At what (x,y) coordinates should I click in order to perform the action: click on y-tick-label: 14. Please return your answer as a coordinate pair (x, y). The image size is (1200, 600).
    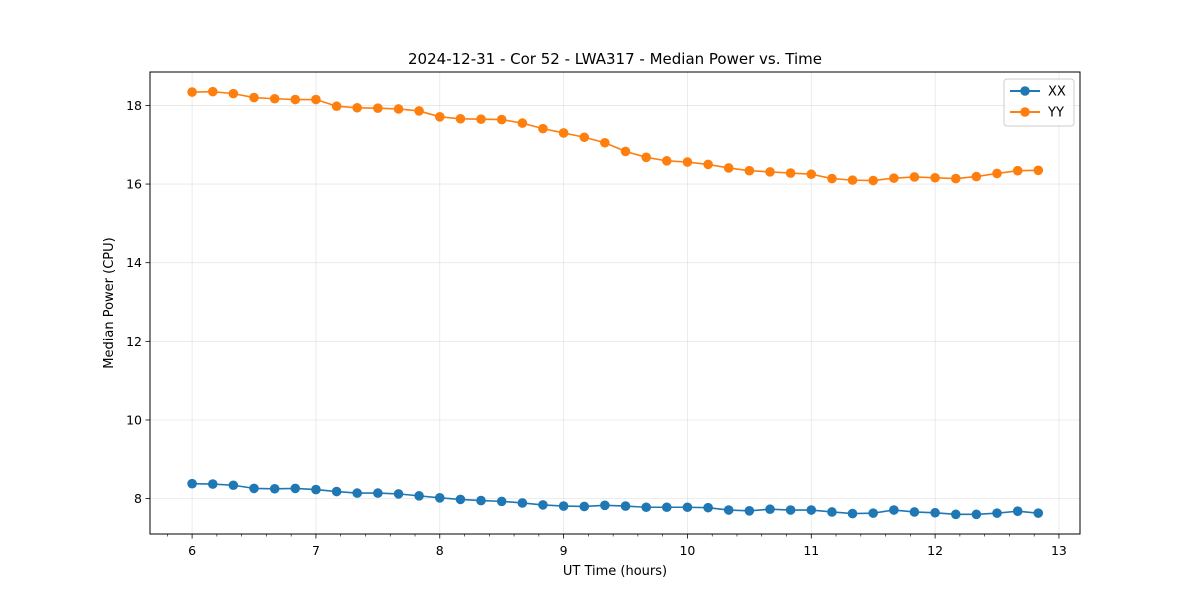
    Looking at the image, I should click on (134, 262).